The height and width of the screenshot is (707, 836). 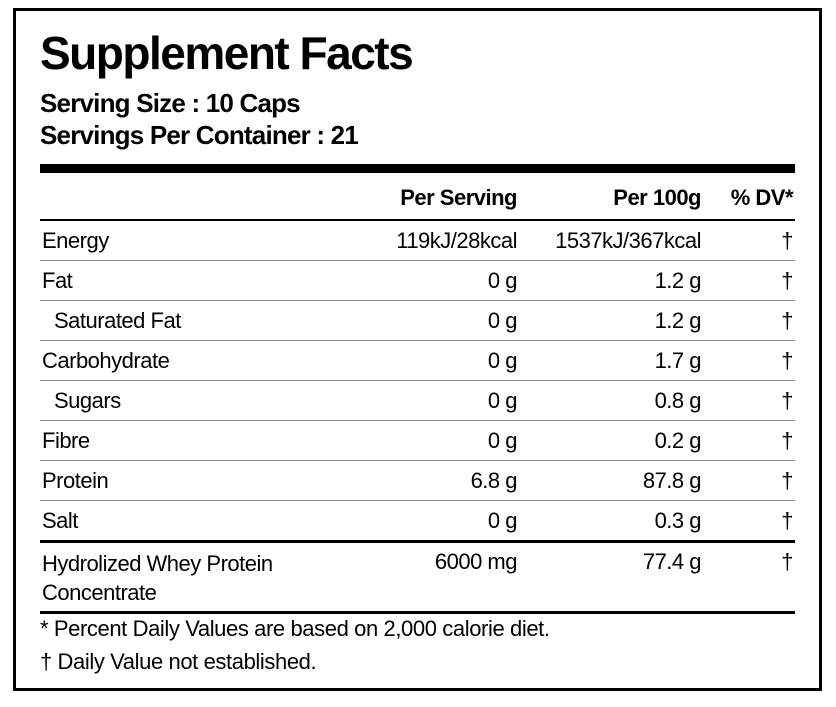 What do you see at coordinates (178, 661) in the screenshot?
I see `footnote: † Daily Value not established.` at bounding box center [178, 661].